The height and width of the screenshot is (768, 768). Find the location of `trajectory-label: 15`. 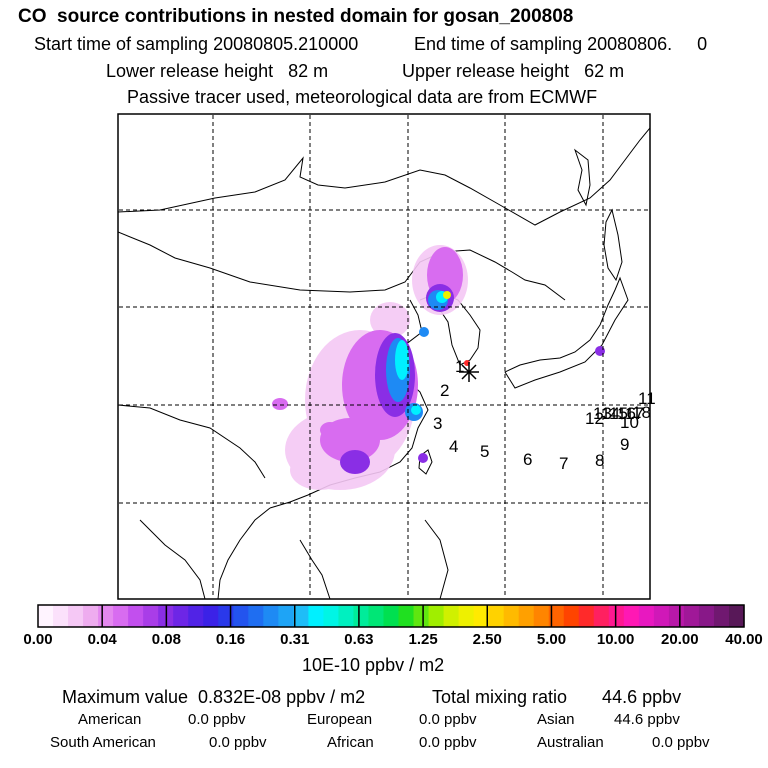

trajectory-label: 15 is located at coordinates (618, 413).